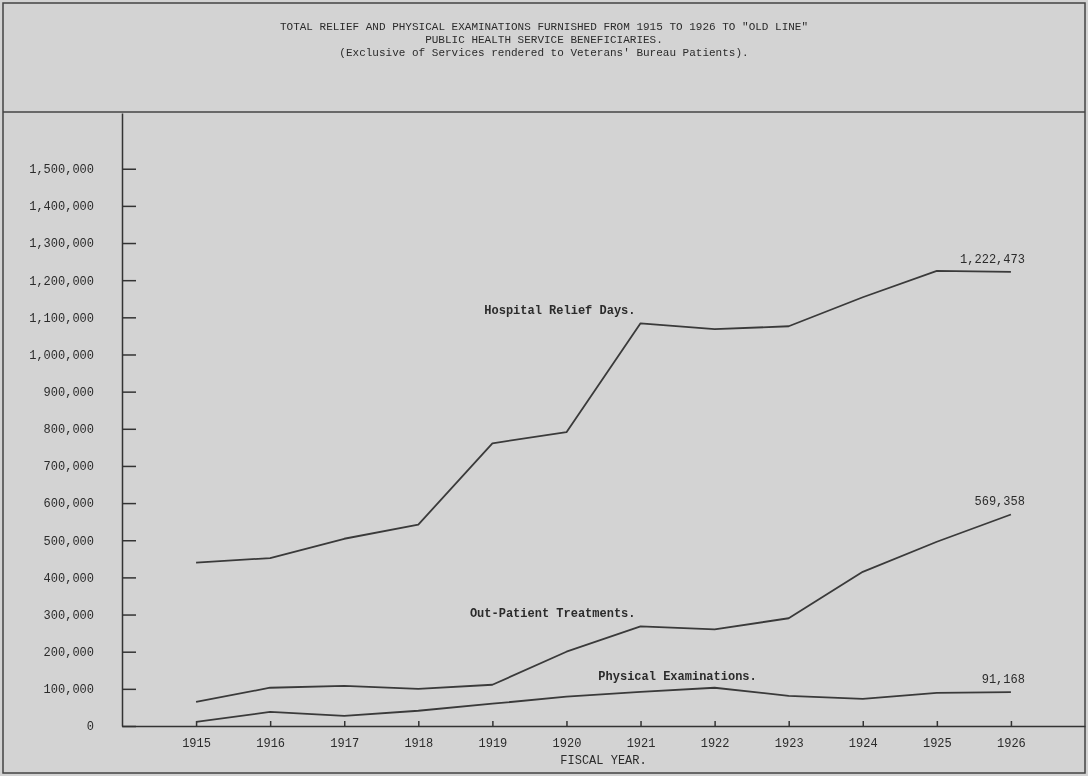 Image resolution: width=1088 pixels, height=776 pixels. What do you see at coordinates (1011, 743) in the screenshot?
I see `x-tick-label: 1926` at bounding box center [1011, 743].